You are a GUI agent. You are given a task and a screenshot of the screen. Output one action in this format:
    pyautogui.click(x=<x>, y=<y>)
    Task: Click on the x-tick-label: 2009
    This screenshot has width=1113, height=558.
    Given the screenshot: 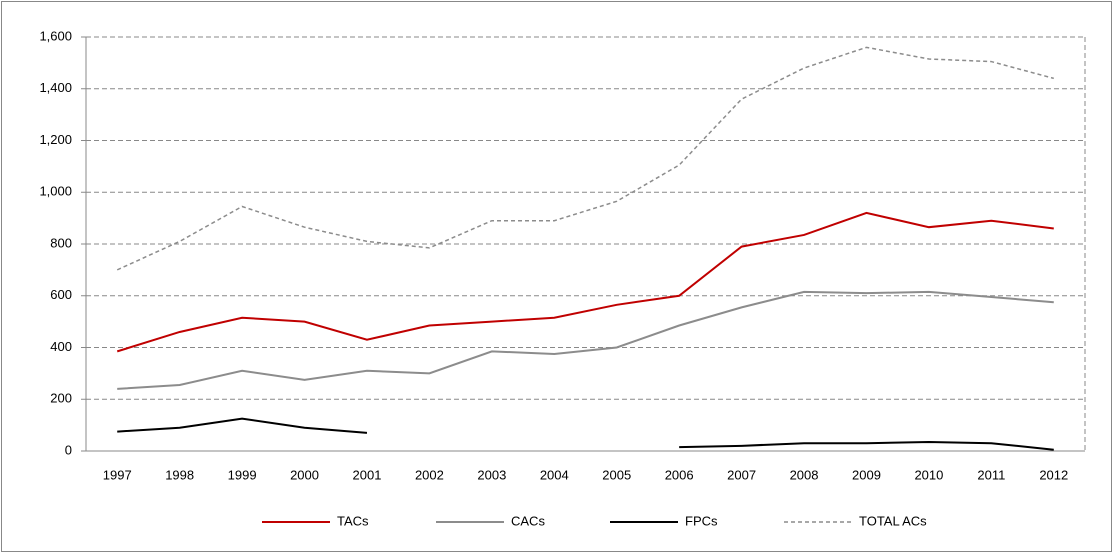 What is the action you would take?
    pyautogui.click(x=866, y=474)
    